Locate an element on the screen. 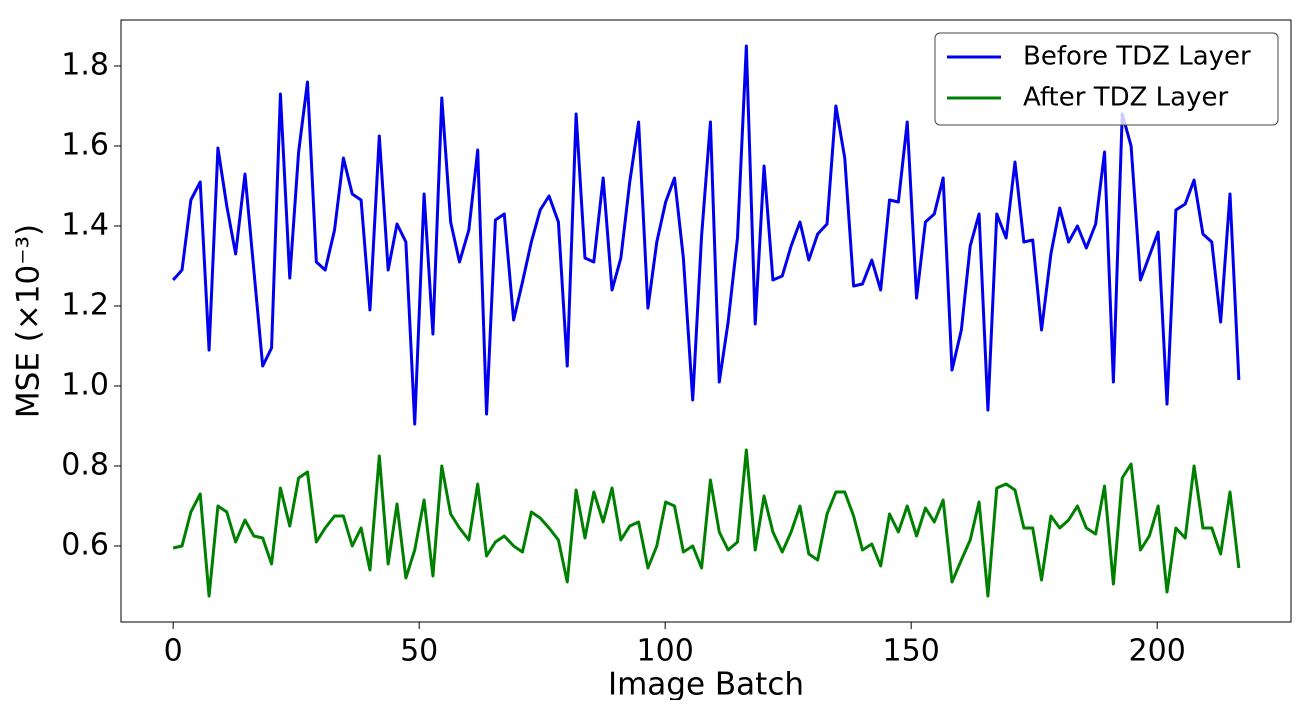 The height and width of the screenshot is (704, 1316). x-tick-label: 150 is located at coordinates (911, 651).